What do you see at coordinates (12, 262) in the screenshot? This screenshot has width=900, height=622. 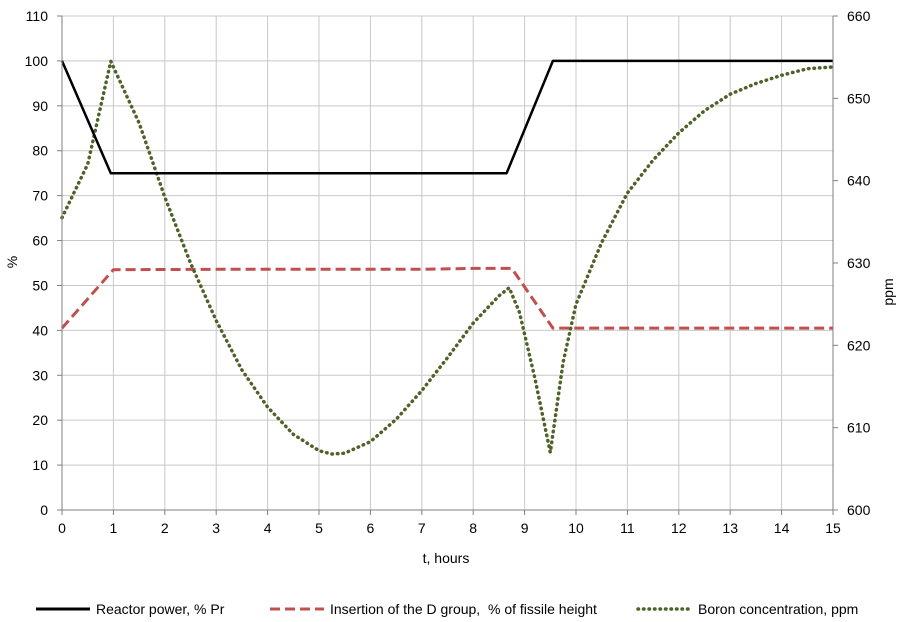 I see `y-axis-title-left: %` at bounding box center [12, 262].